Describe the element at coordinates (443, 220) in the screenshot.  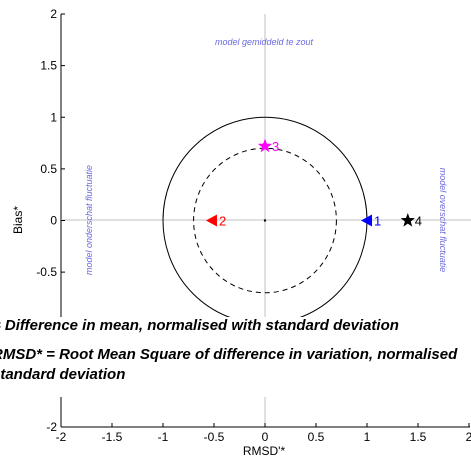
I see `annotation-right: model overschat fluctuatie` at that location.